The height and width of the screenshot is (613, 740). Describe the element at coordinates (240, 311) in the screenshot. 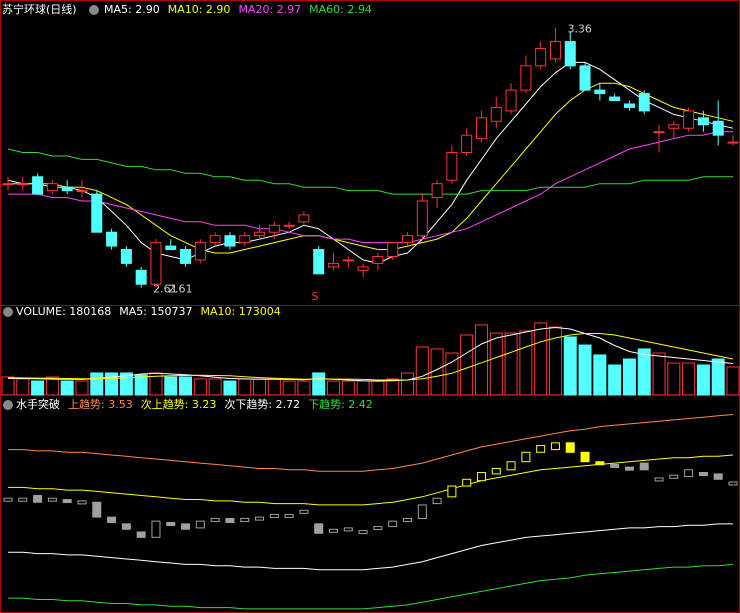

I see `legend-entry: MA10: 173004` at that location.